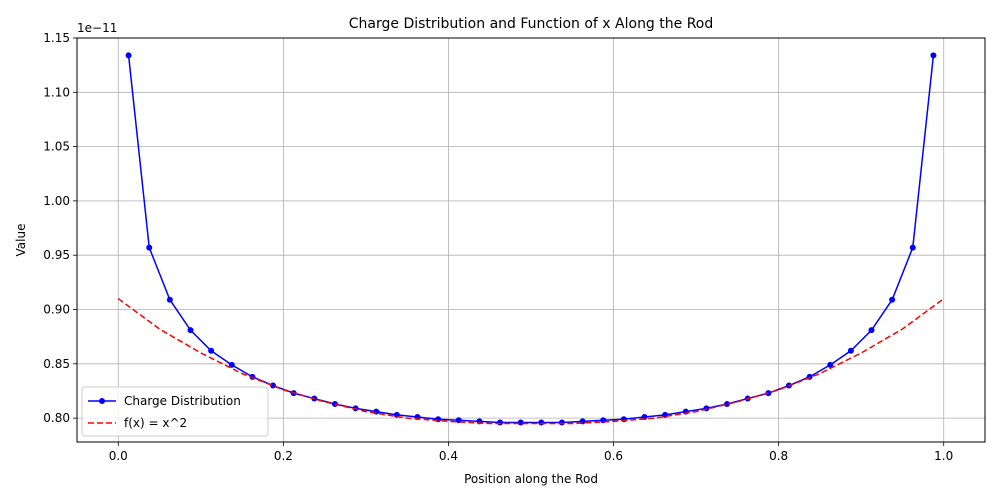 The height and width of the screenshot is (500, 1000). What do you see at coordinates (943, 456) in the screenshot?
I see `x-tick-label: 1.0` at bounding box center [943, 456].